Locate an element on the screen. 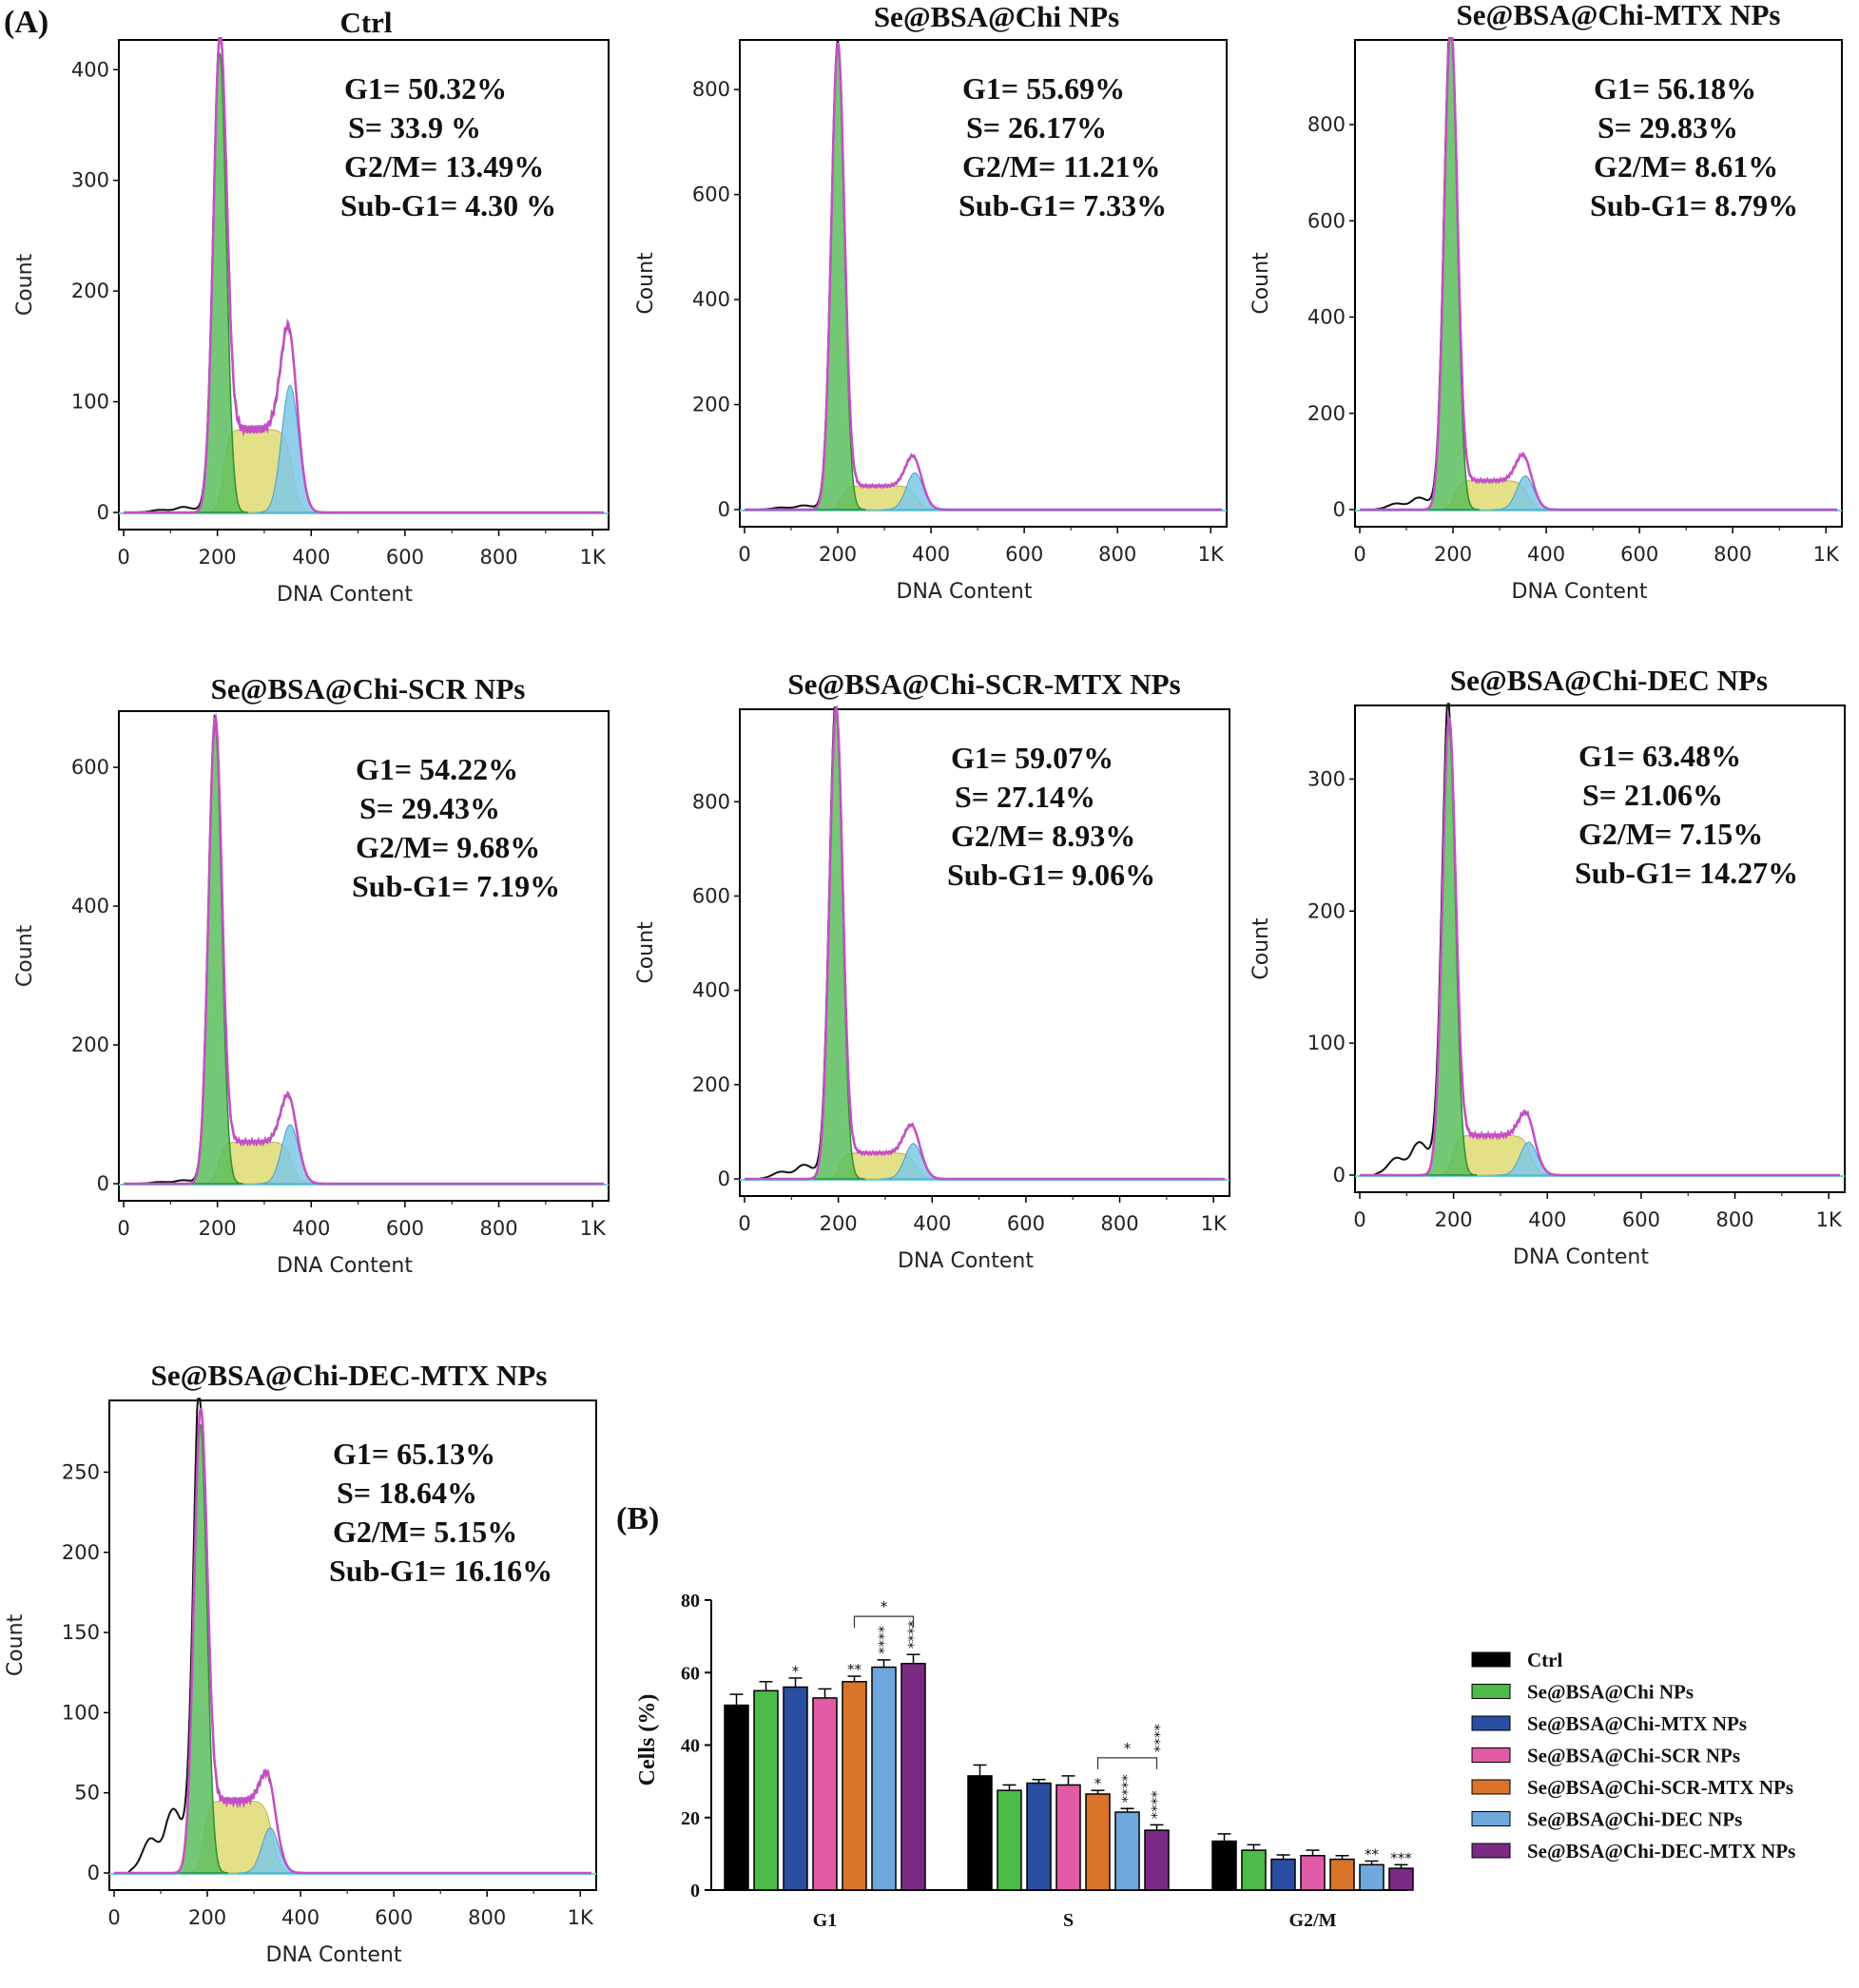  bar-y-tick-label: 40 is located at coordinates (690, 1746).